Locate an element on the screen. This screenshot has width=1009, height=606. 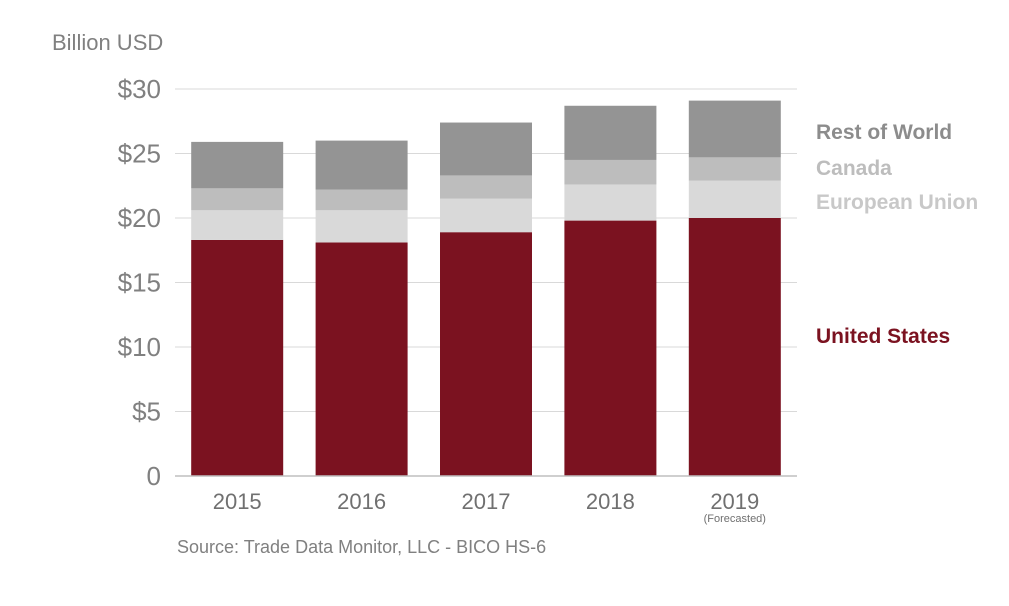
y-tick-label: $10 is located at coordinates (139, 347).